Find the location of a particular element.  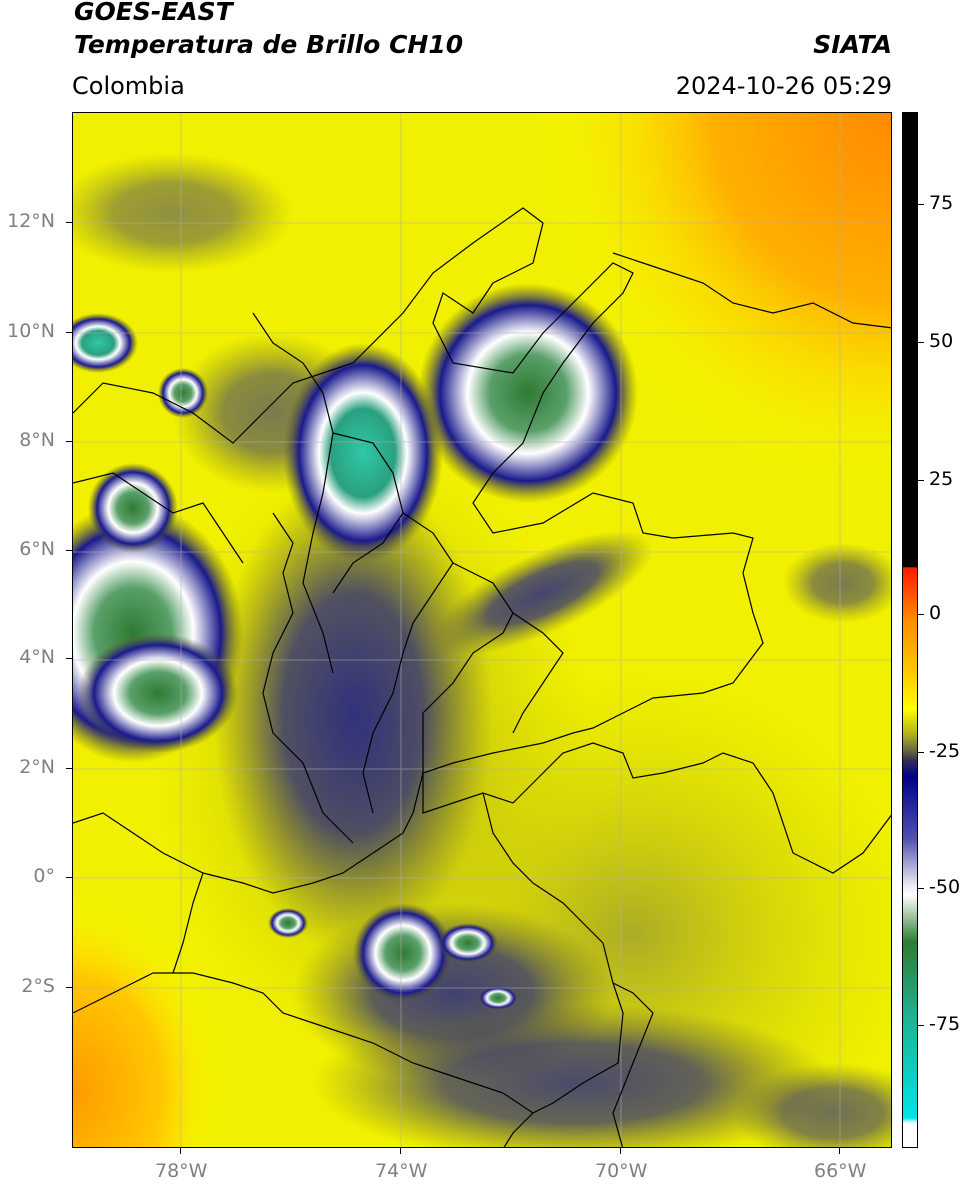

lat-label-2n: 2°N is located at coordinates (37, 767).